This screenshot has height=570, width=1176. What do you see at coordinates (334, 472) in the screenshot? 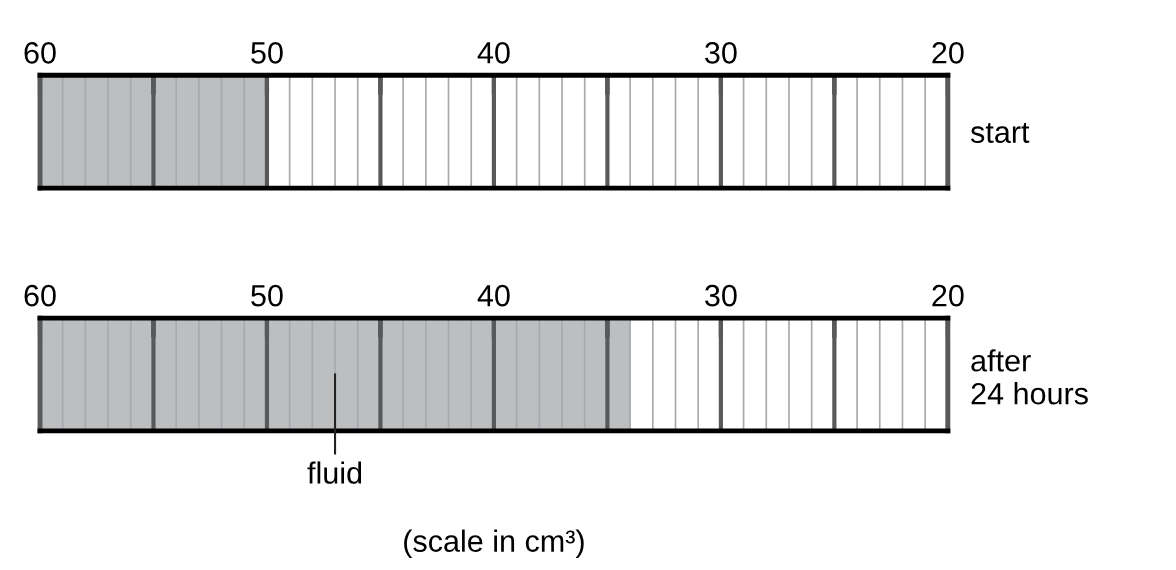
I see `text: fluid` at bounding box center [334, 472].